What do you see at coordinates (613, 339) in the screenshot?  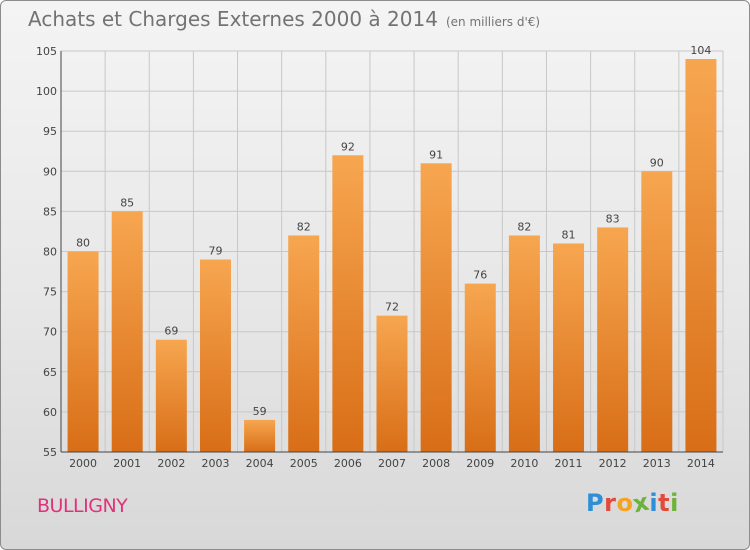 I see `bar-2012` at bounding box center [613, 339].